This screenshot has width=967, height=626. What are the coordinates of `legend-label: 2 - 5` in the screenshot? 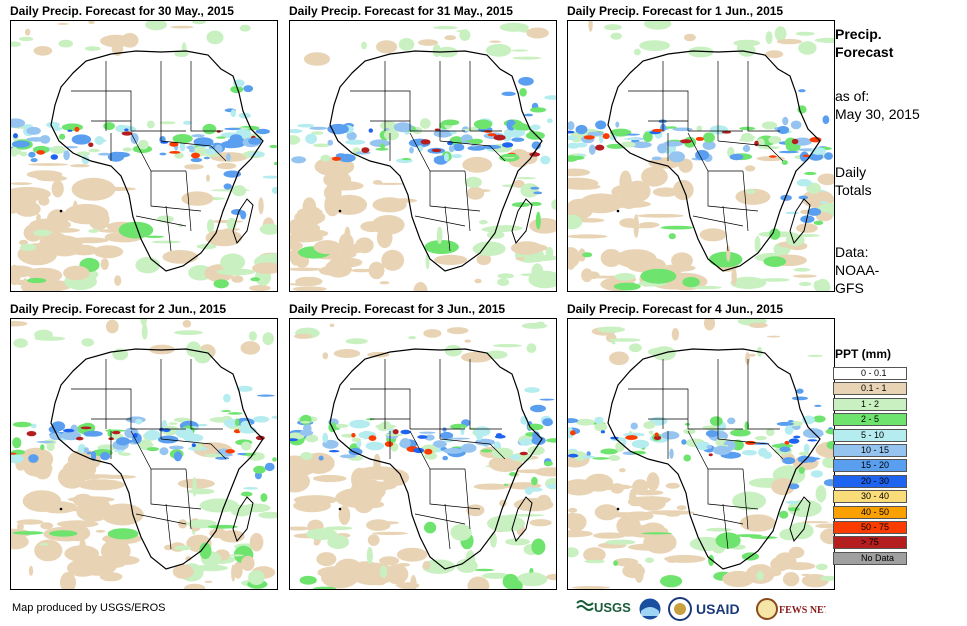 It's located at (870, 419).